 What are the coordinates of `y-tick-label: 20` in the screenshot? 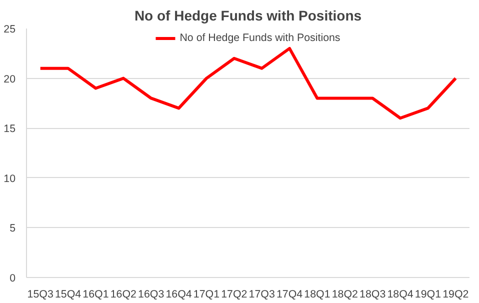 It's located at (10, 79).